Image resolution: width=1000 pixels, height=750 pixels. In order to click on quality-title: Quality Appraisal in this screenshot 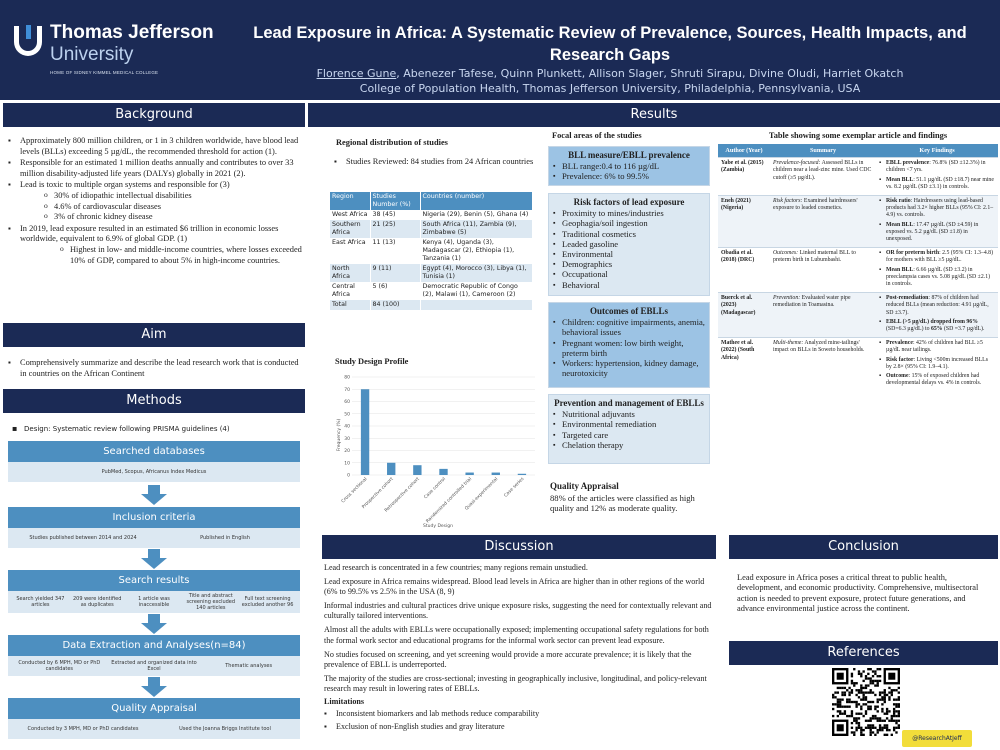, I will do `click(584, 486)`.